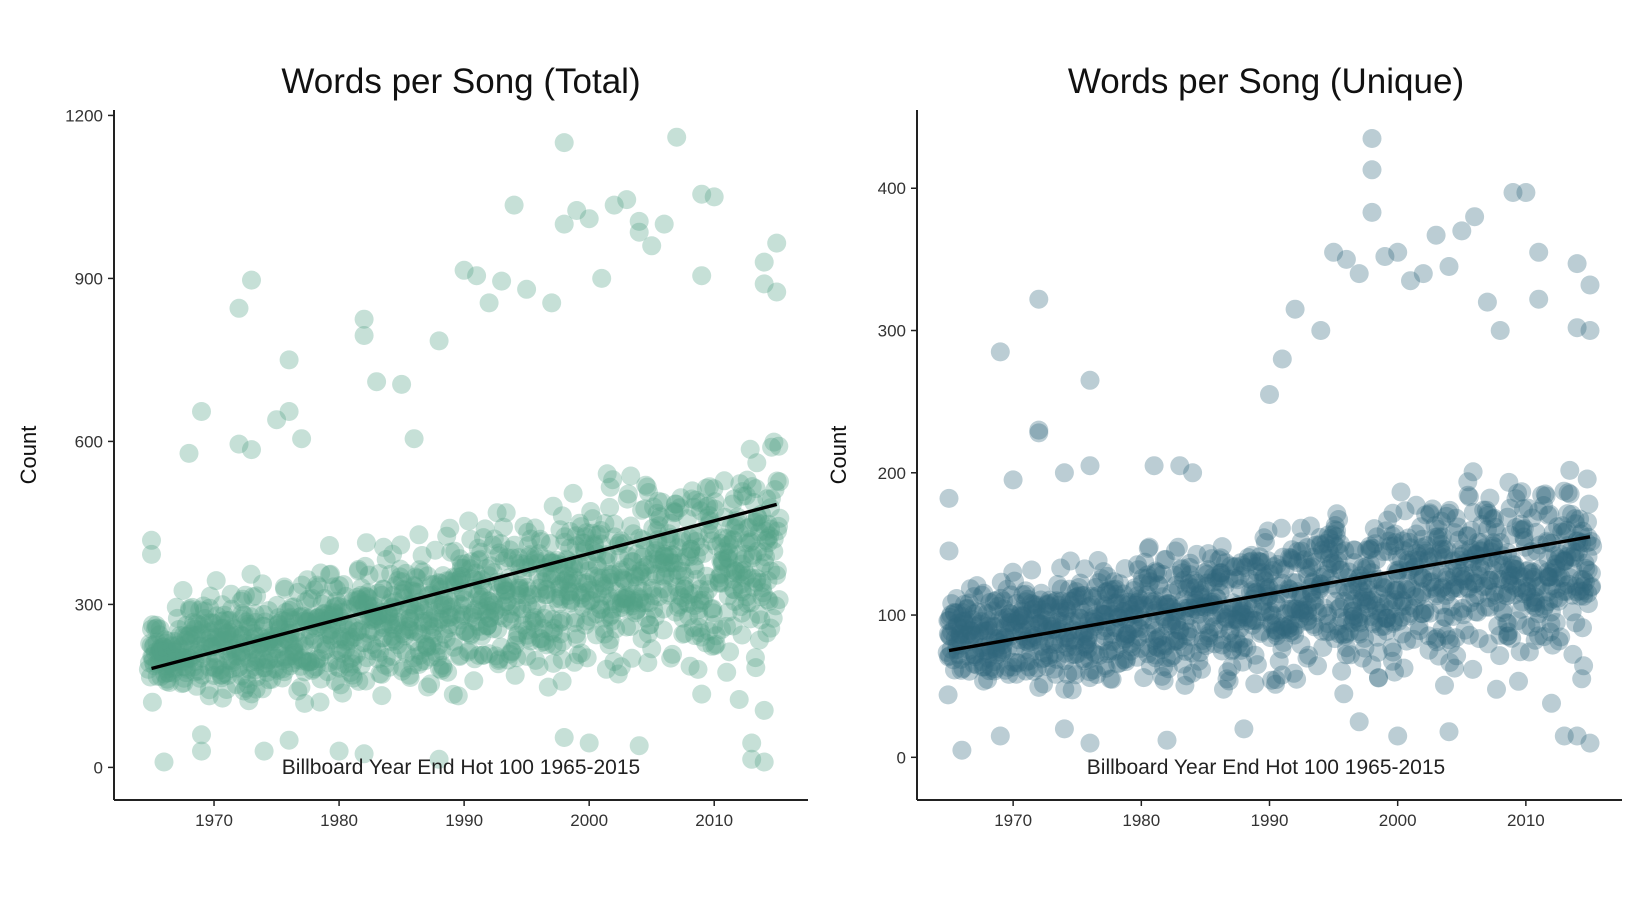  What do you see at coordinates (339, 820) in the screenshot?
I see `x-tick-label: 1980` at bounding box center [339, 820].